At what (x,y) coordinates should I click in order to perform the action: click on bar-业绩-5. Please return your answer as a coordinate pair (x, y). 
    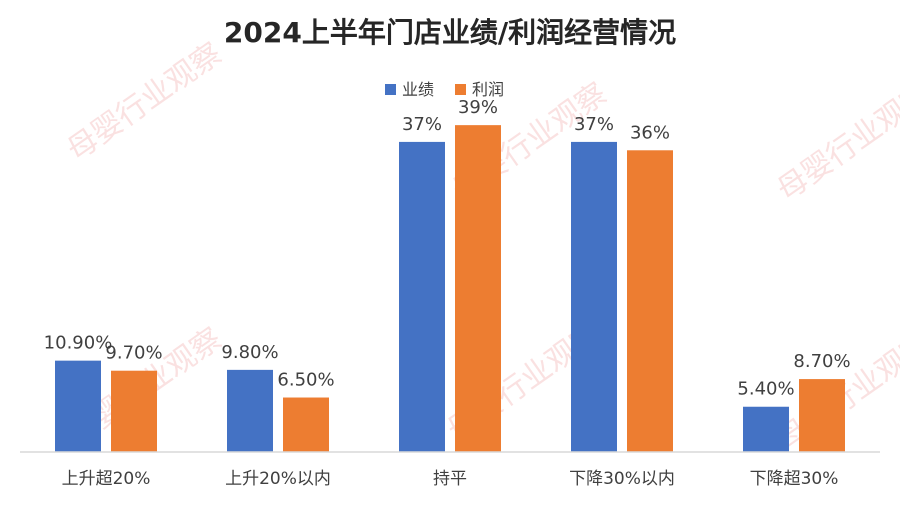
    Looking at the image, I should click on (766, 429).